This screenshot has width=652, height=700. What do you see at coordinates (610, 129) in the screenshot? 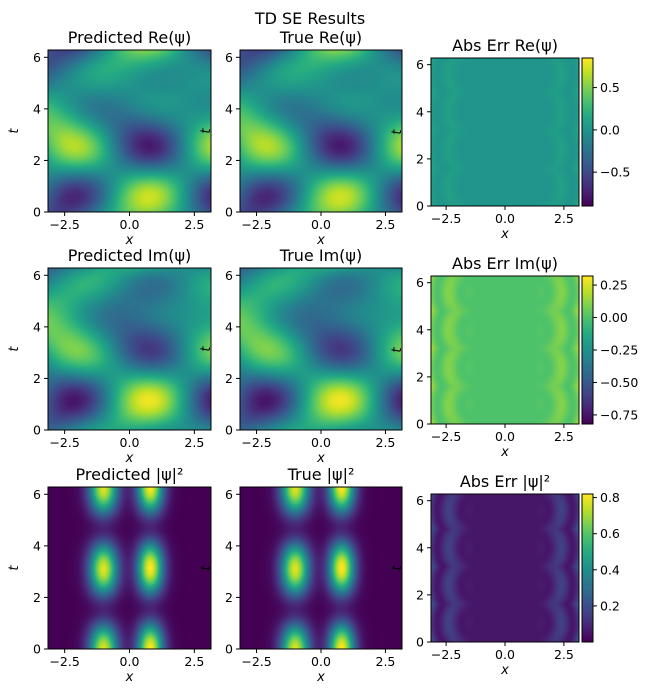
I see `colorbar-tick-label: 0.0` at bounding box center [610, 129].